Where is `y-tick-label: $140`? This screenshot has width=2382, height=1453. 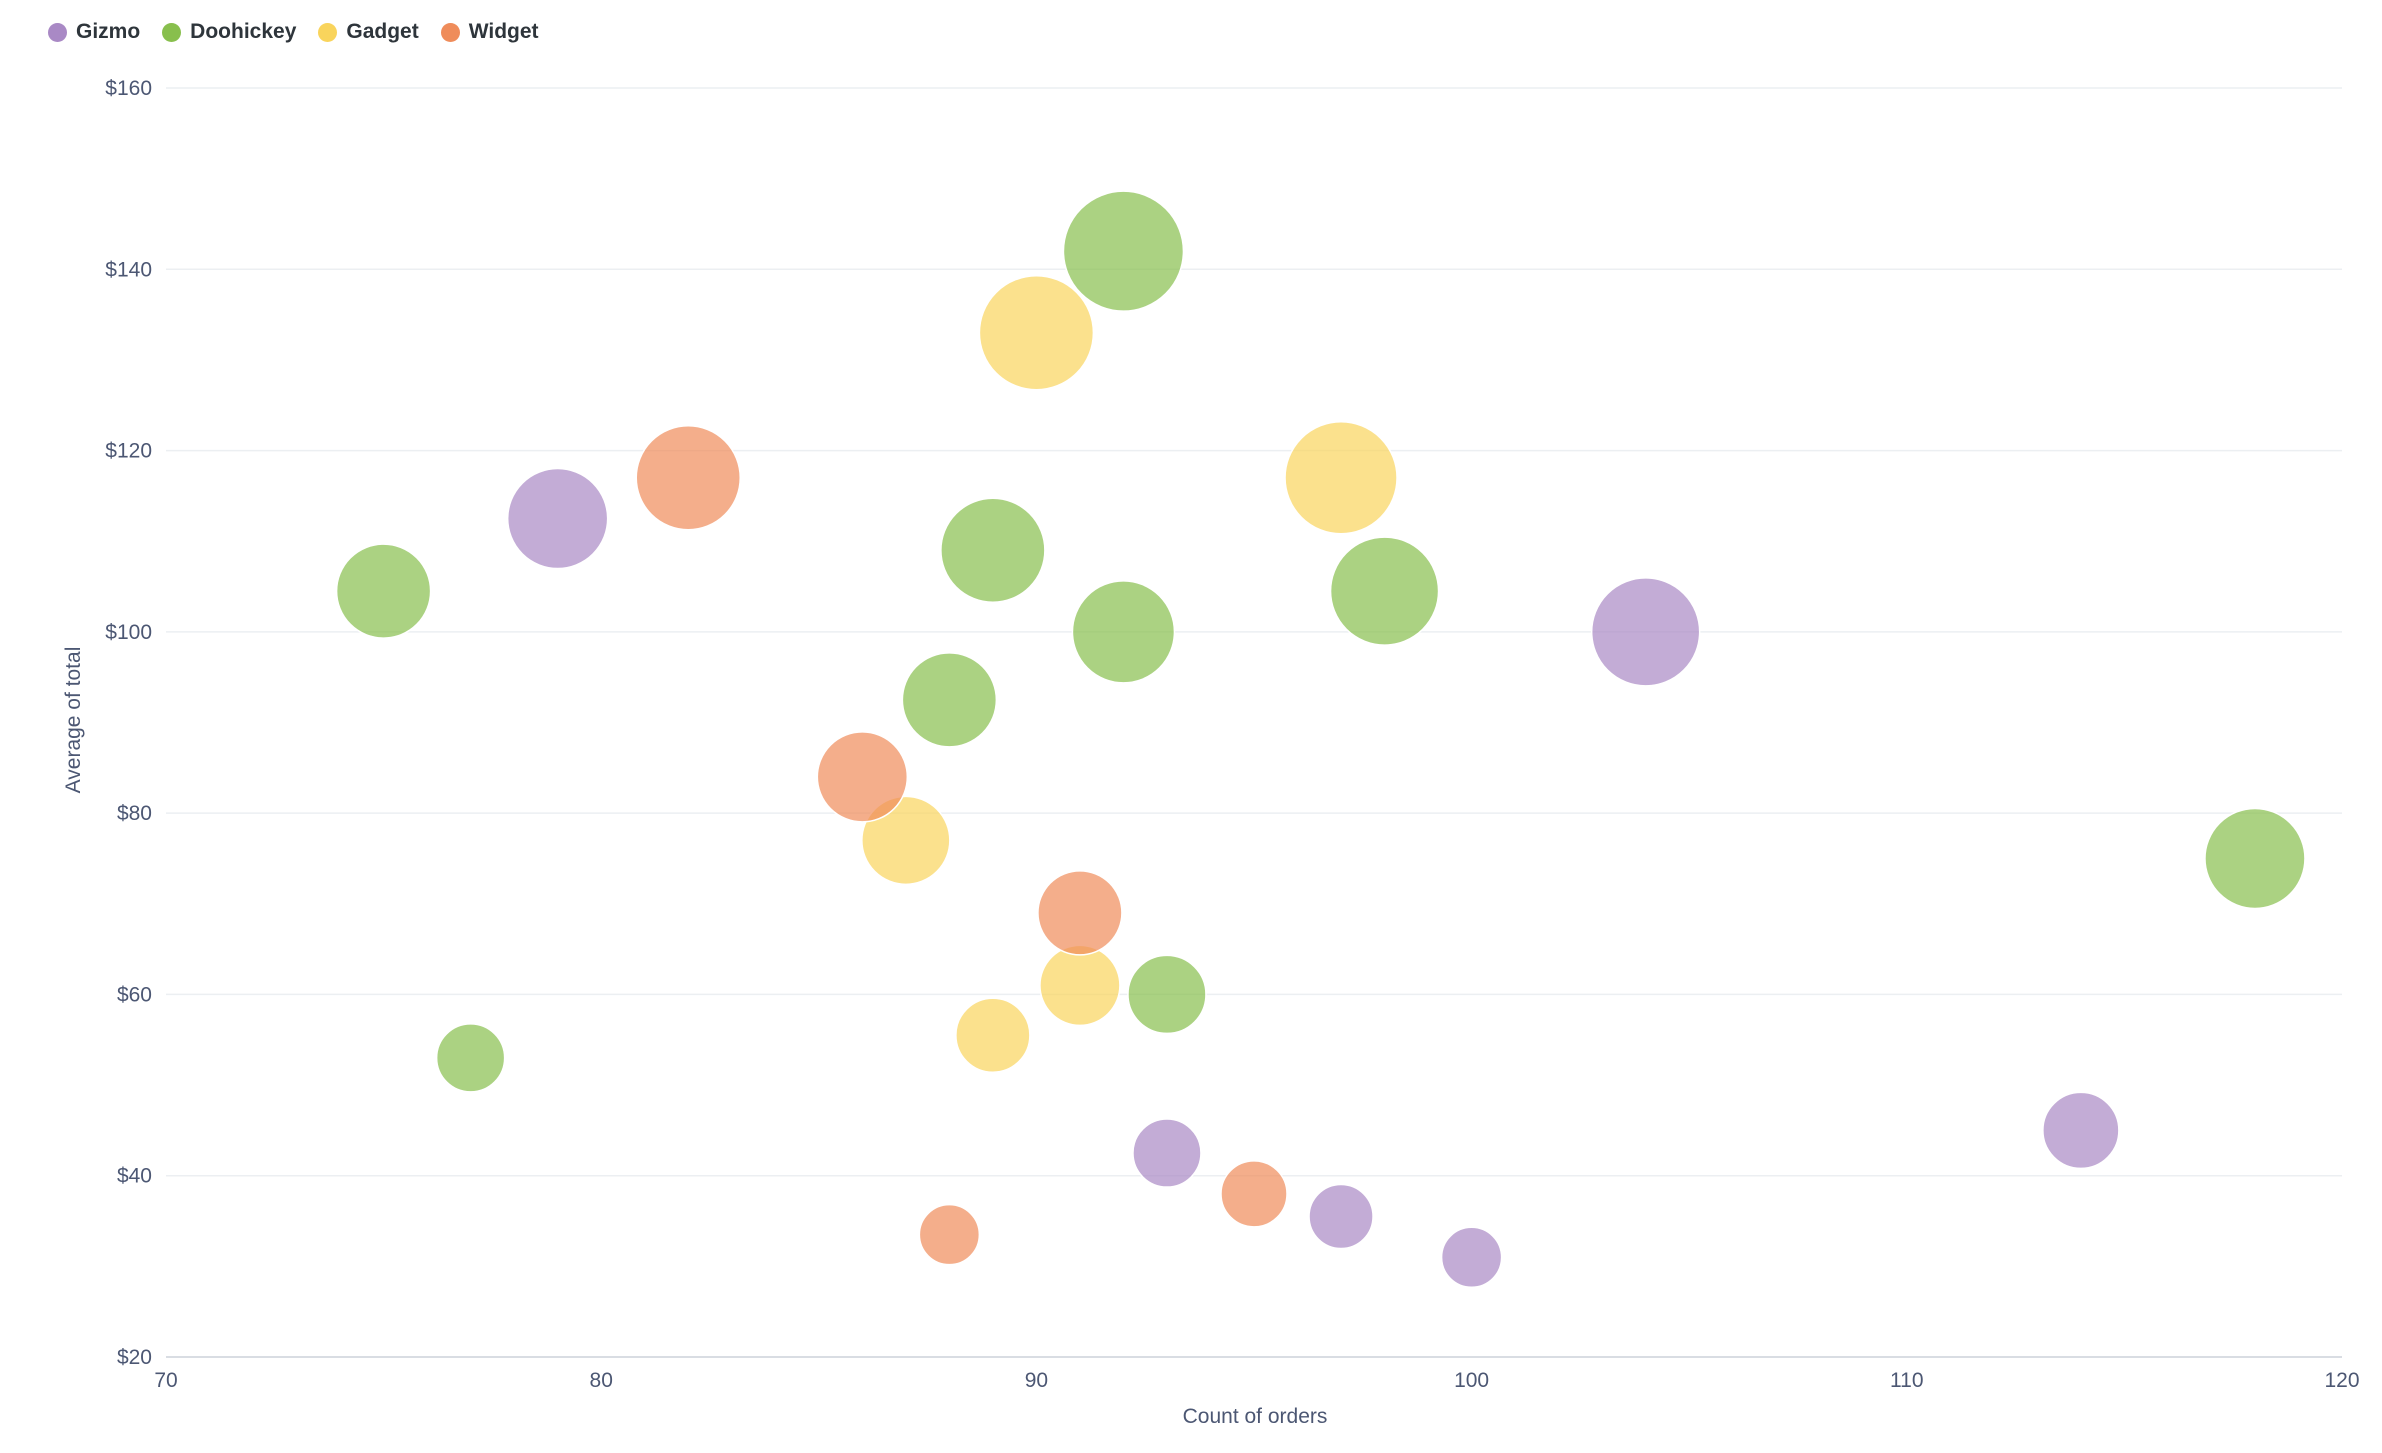 y-tick-label: $140 is located at coordinates (128, 269).